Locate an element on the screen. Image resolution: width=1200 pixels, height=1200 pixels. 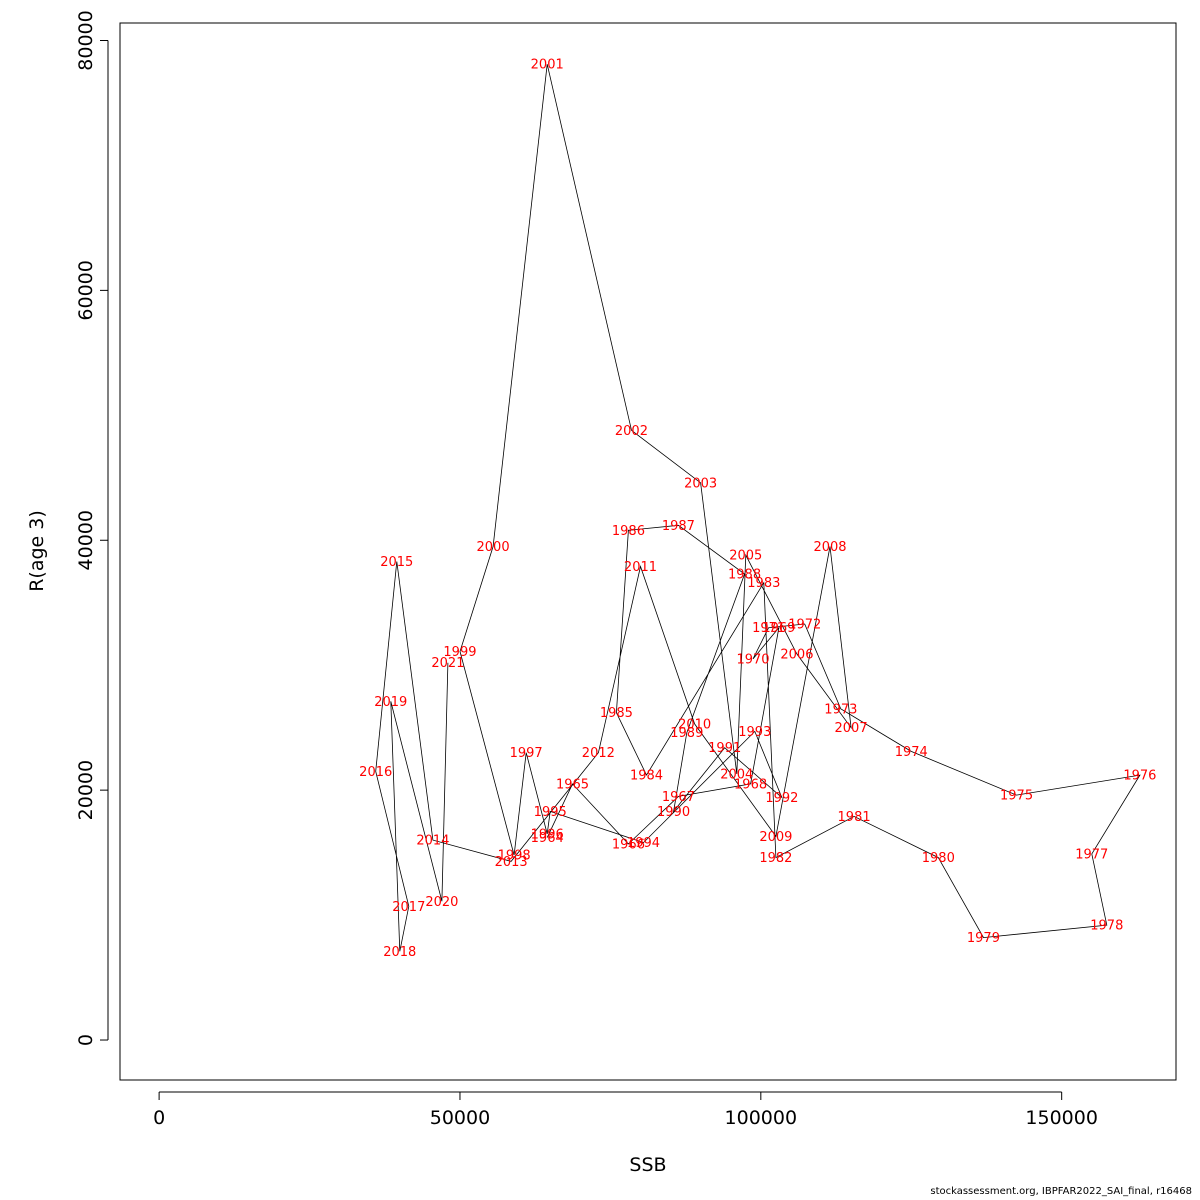
point-label-2007: 2007 is located at coordinates (851, 728).